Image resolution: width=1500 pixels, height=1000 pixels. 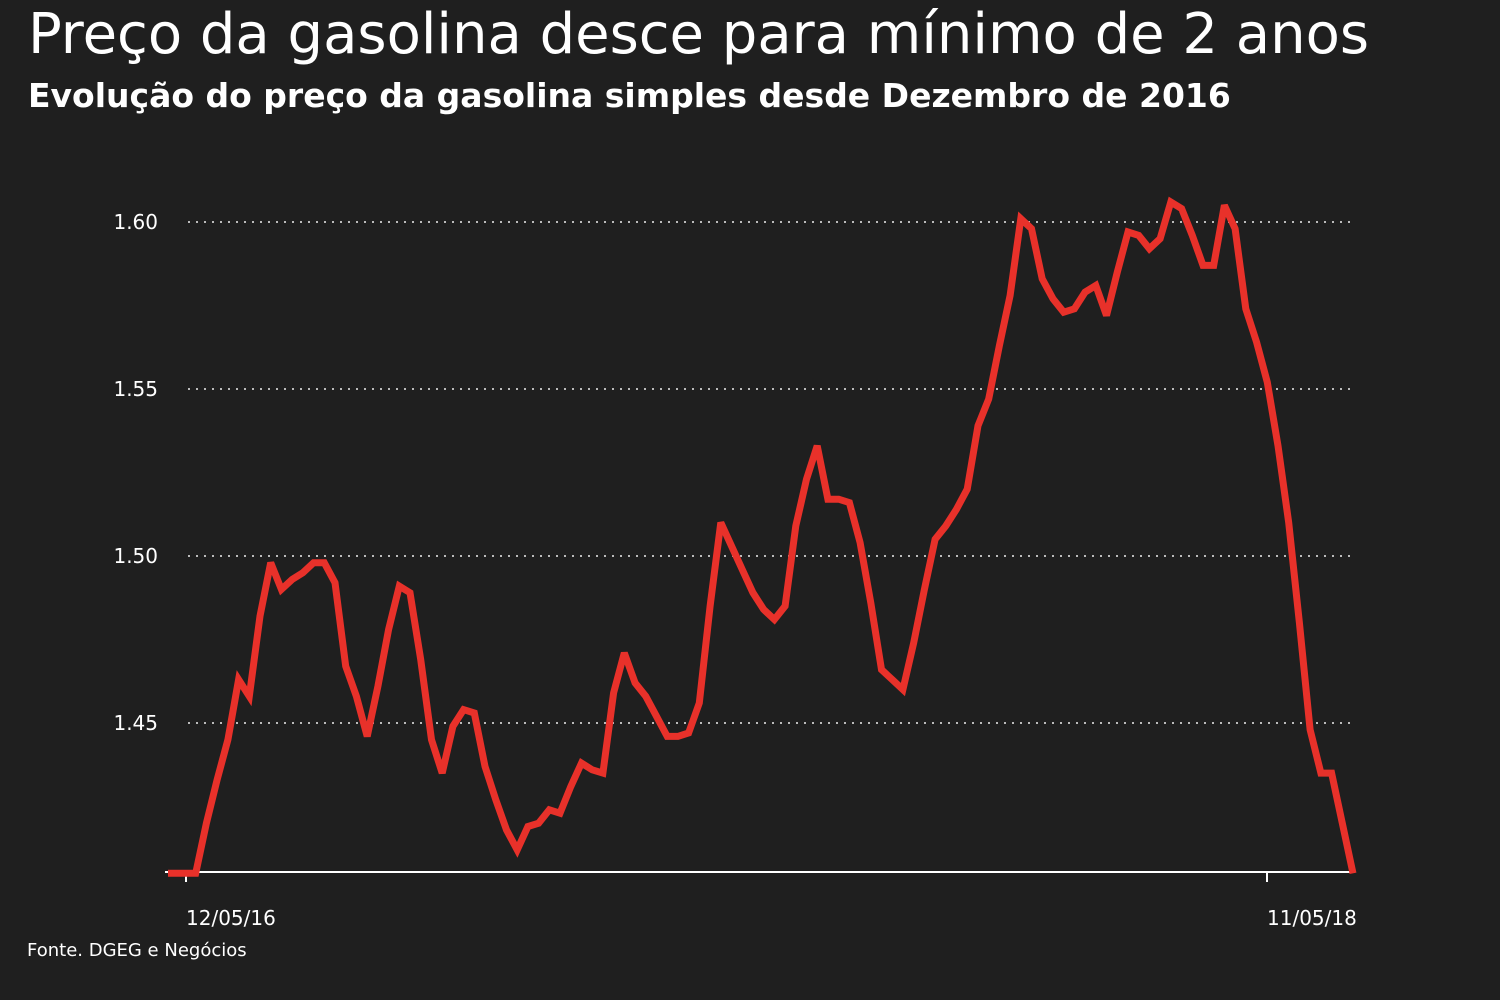 What do you see at coordinates (135, 472) in the screenshot?
I see `y-axis-ticks: 1.45 1.50 1.55 1.60` at bounding box center [135, 472].